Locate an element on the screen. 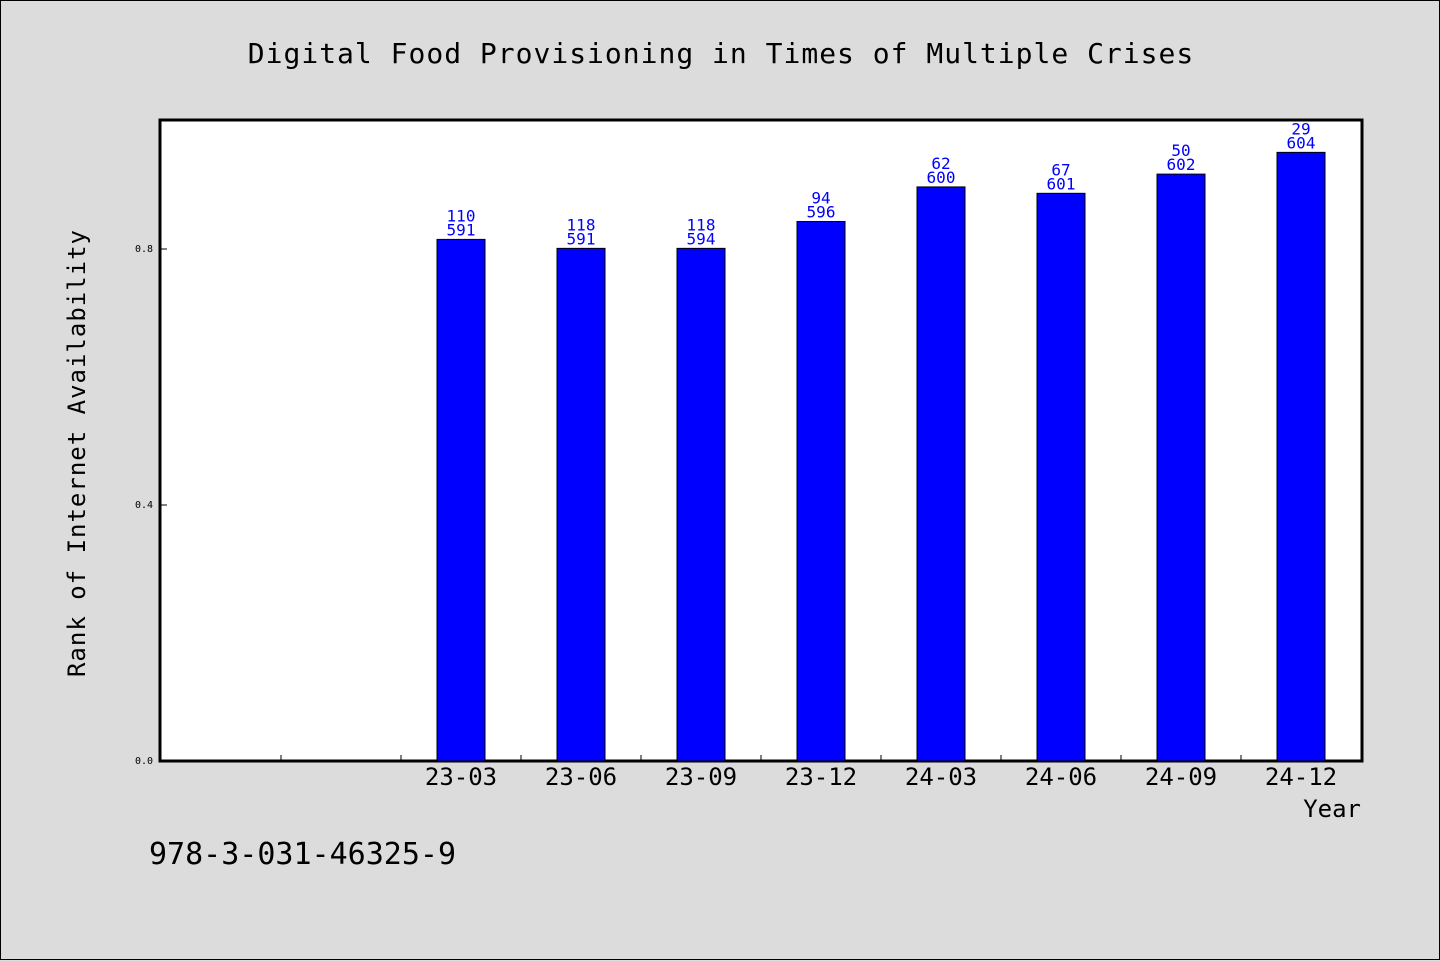 The height and width of the screenshot is (961, 1440). data-label-bottom: 601 is located at coordinates (1061, 183).